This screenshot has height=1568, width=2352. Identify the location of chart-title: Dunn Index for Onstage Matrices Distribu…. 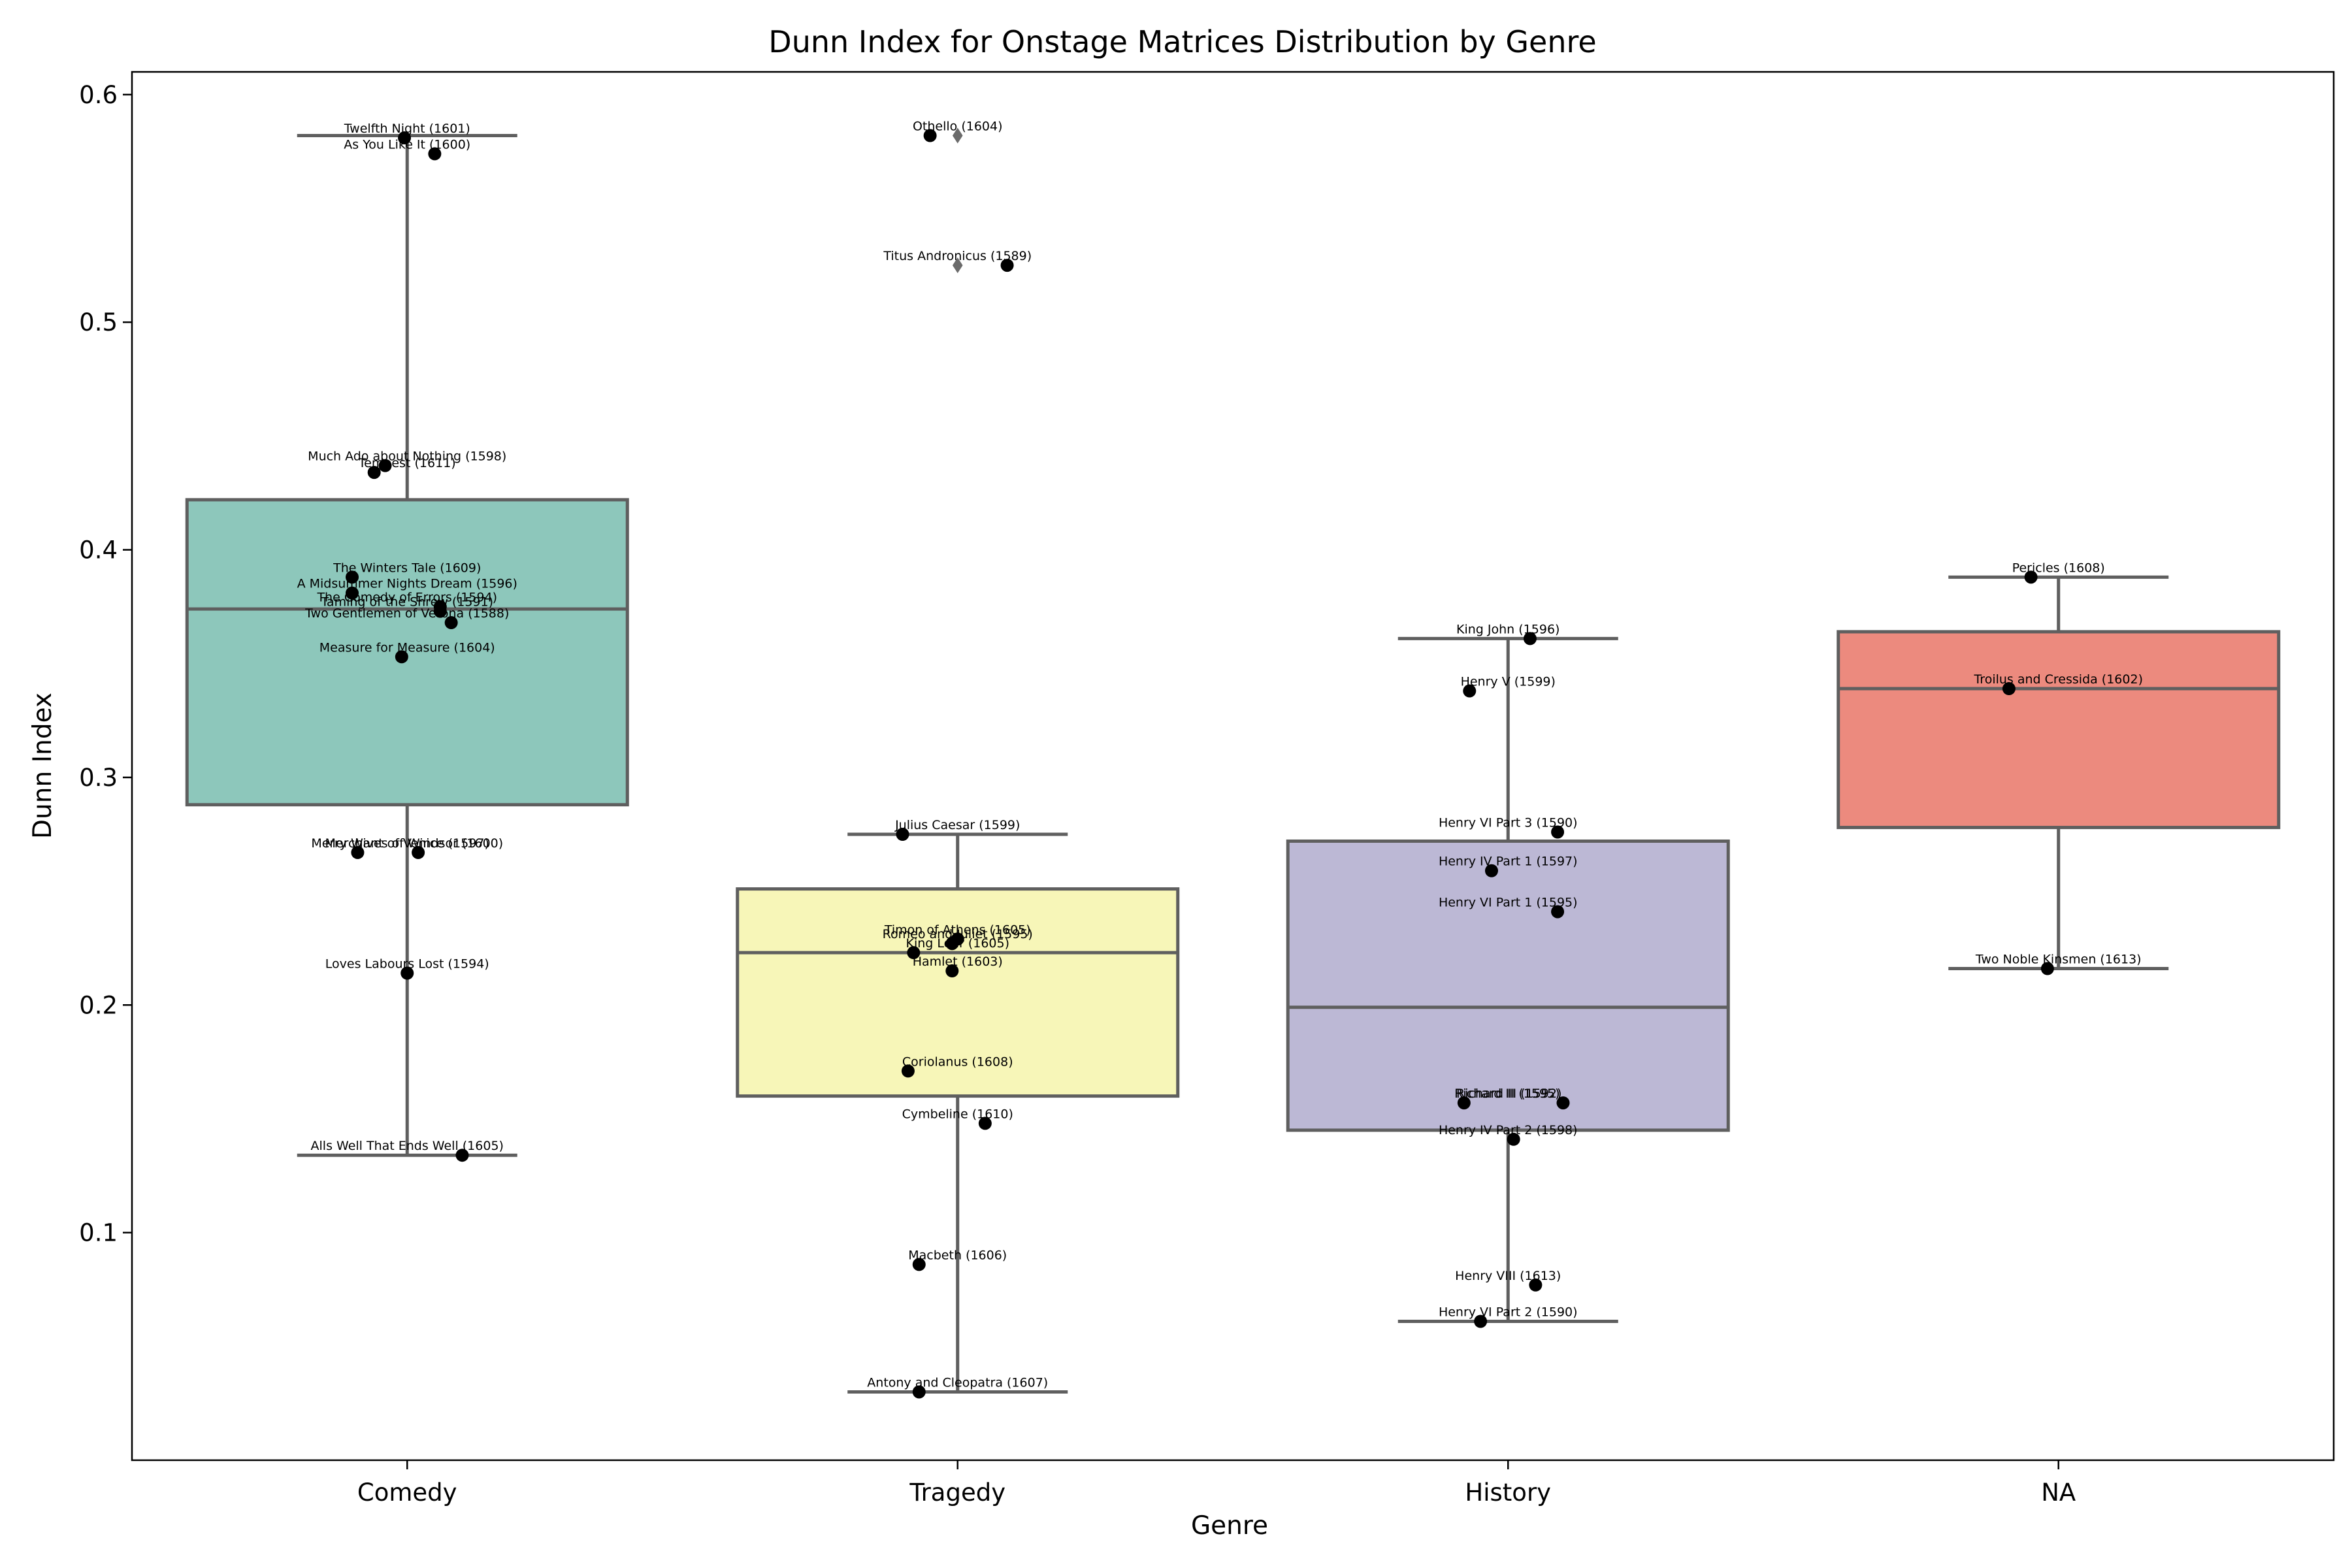
(1182, 41).